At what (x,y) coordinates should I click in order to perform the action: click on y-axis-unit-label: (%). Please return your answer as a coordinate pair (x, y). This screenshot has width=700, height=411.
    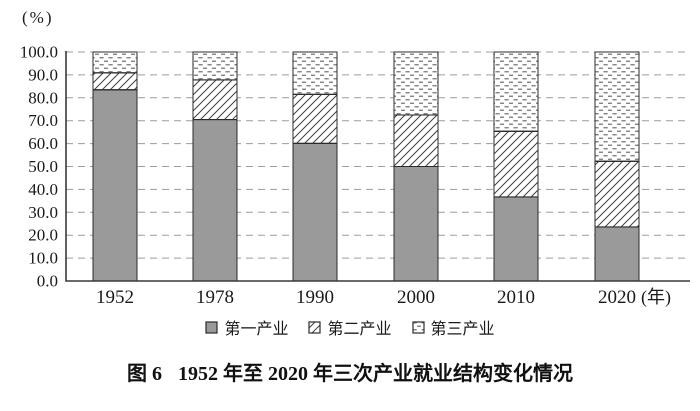
    Looking at the image, I should click on (38, 17).